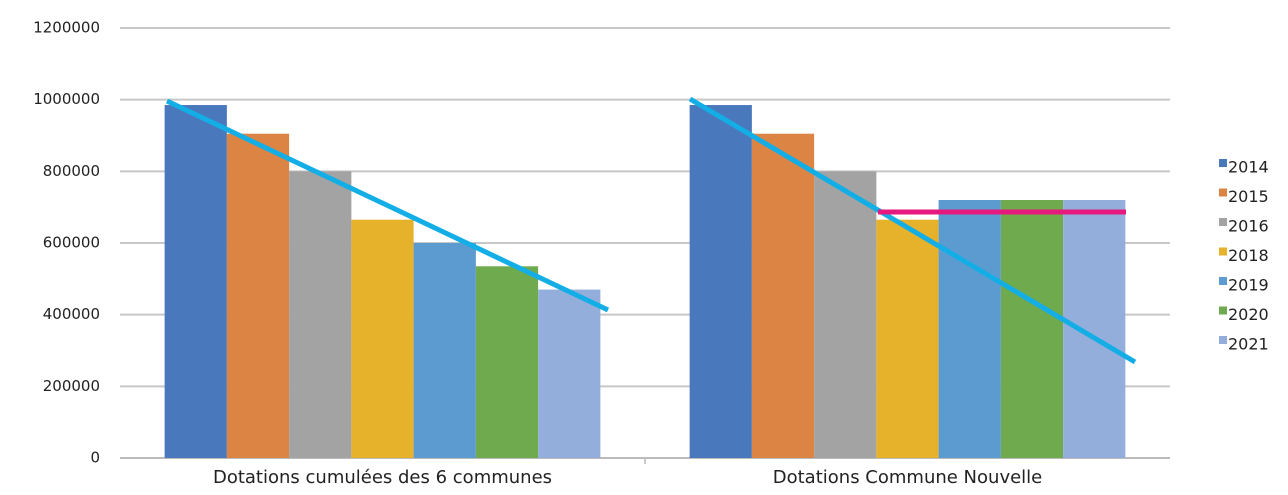 The height and width of the screenshot is (495, 1288). What do you see at coordinates (1248, 285) in the screenshot?
I see `legend-label: 2019` at bounding box center [1248, 285].